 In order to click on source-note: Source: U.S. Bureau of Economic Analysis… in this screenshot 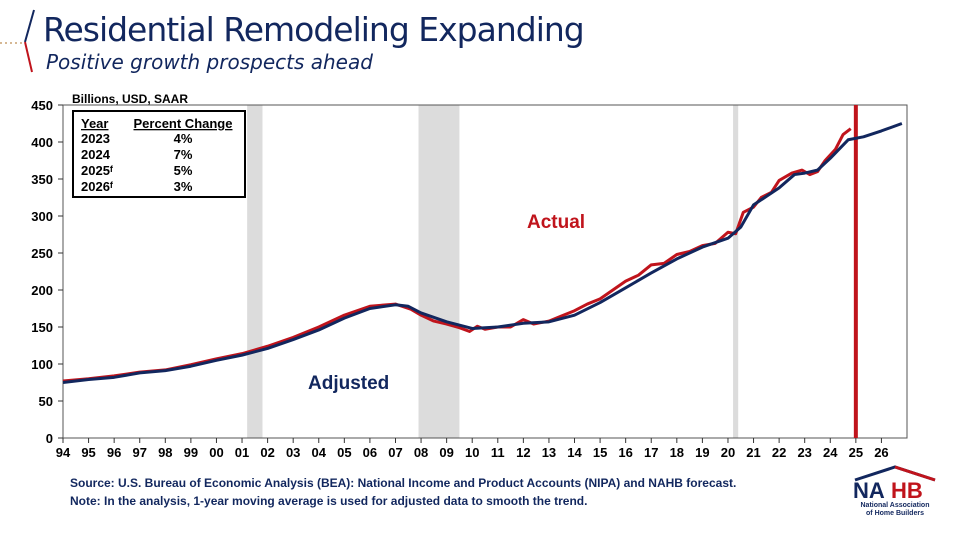, I will do `click(403, 483)`.